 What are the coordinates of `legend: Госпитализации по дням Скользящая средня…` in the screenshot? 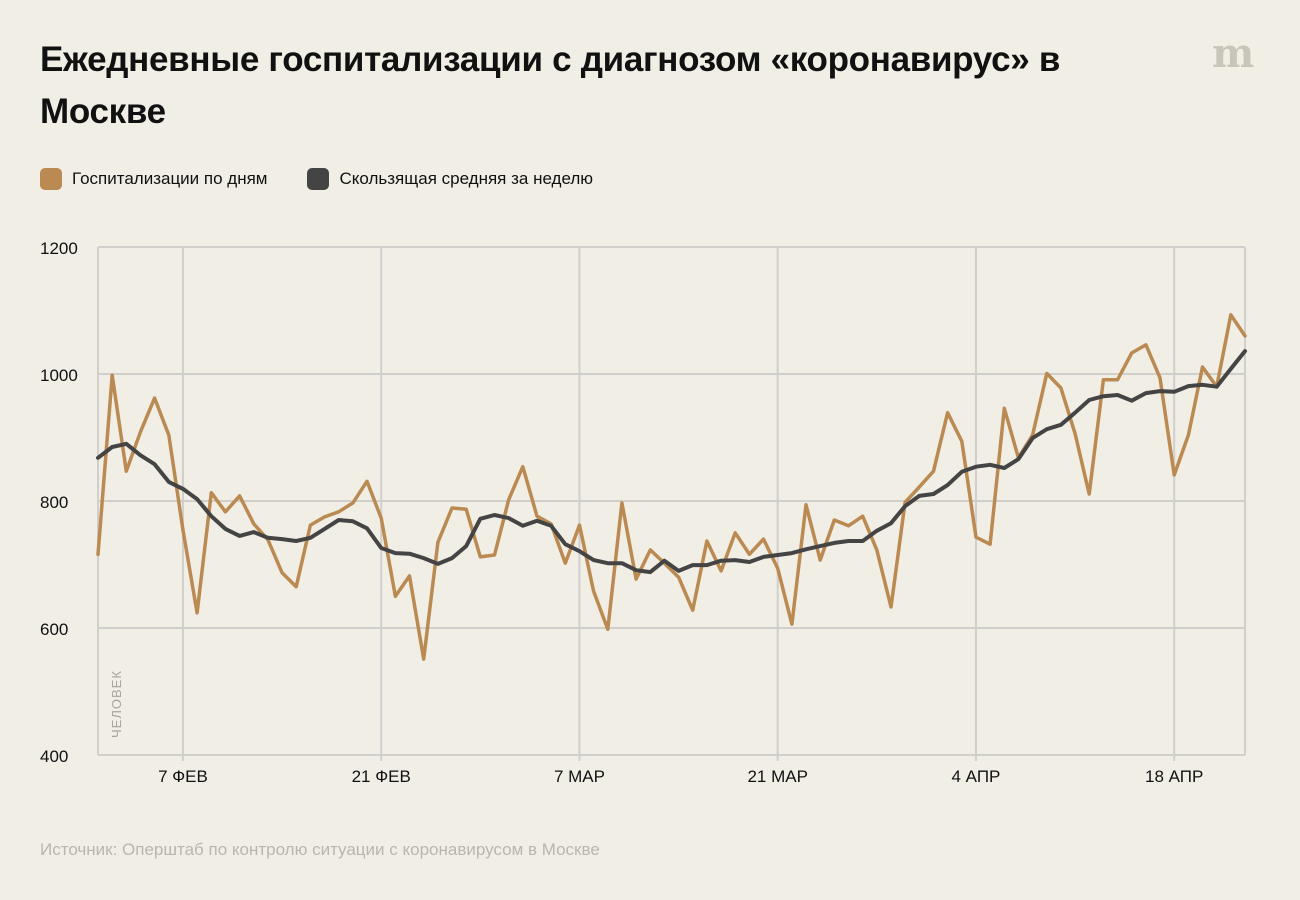 It's located at (316, 179).